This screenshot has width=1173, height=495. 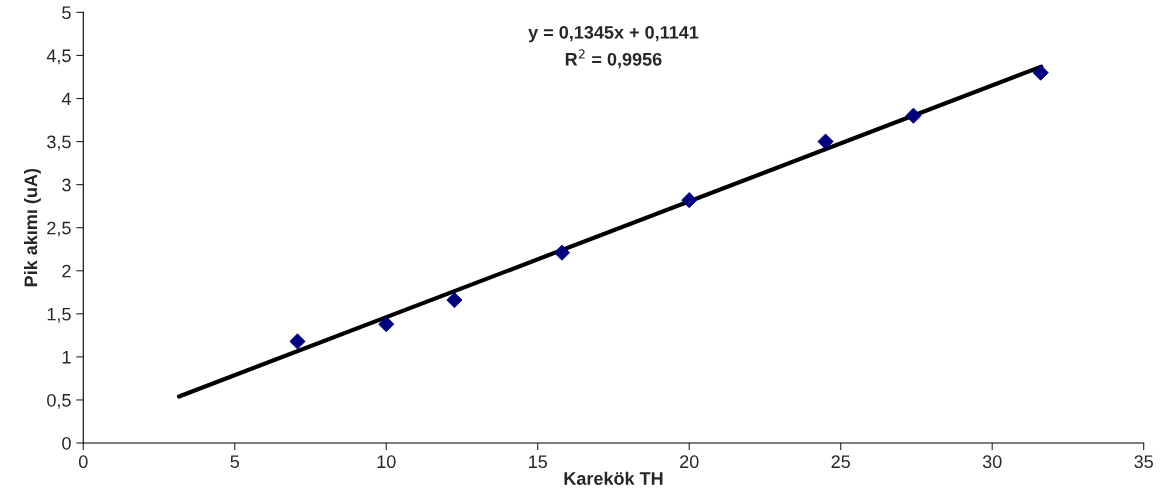 I want to click on x-tick-label: 20, so click(x=689, y=462).